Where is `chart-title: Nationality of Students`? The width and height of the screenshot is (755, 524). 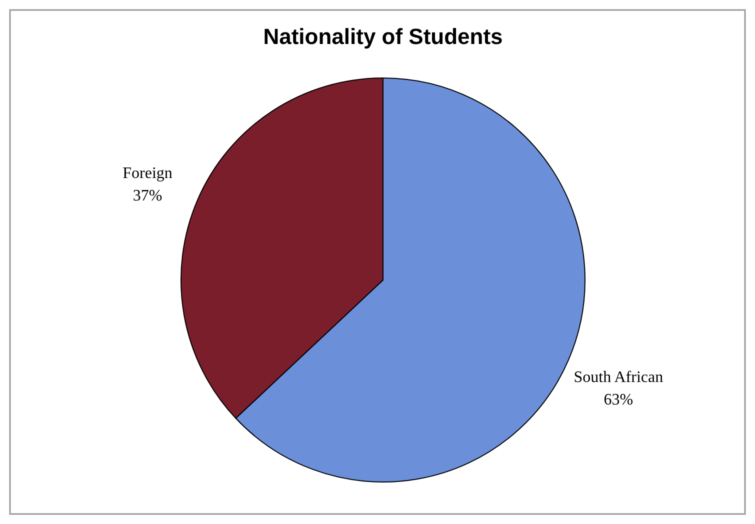 chart-title: Nationality of Students is located at coordinates (383, 36).